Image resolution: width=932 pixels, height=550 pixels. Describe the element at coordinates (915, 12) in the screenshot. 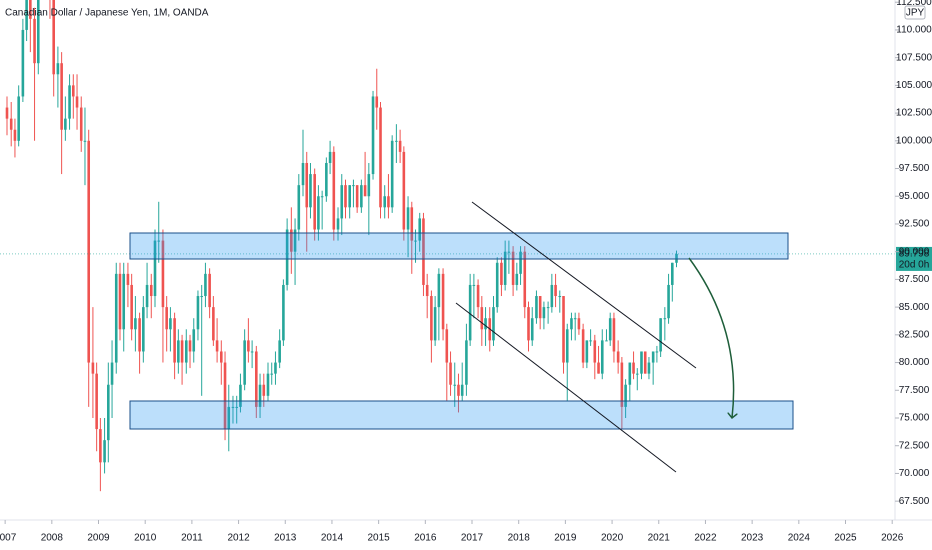

I see `currency-box` at that location.